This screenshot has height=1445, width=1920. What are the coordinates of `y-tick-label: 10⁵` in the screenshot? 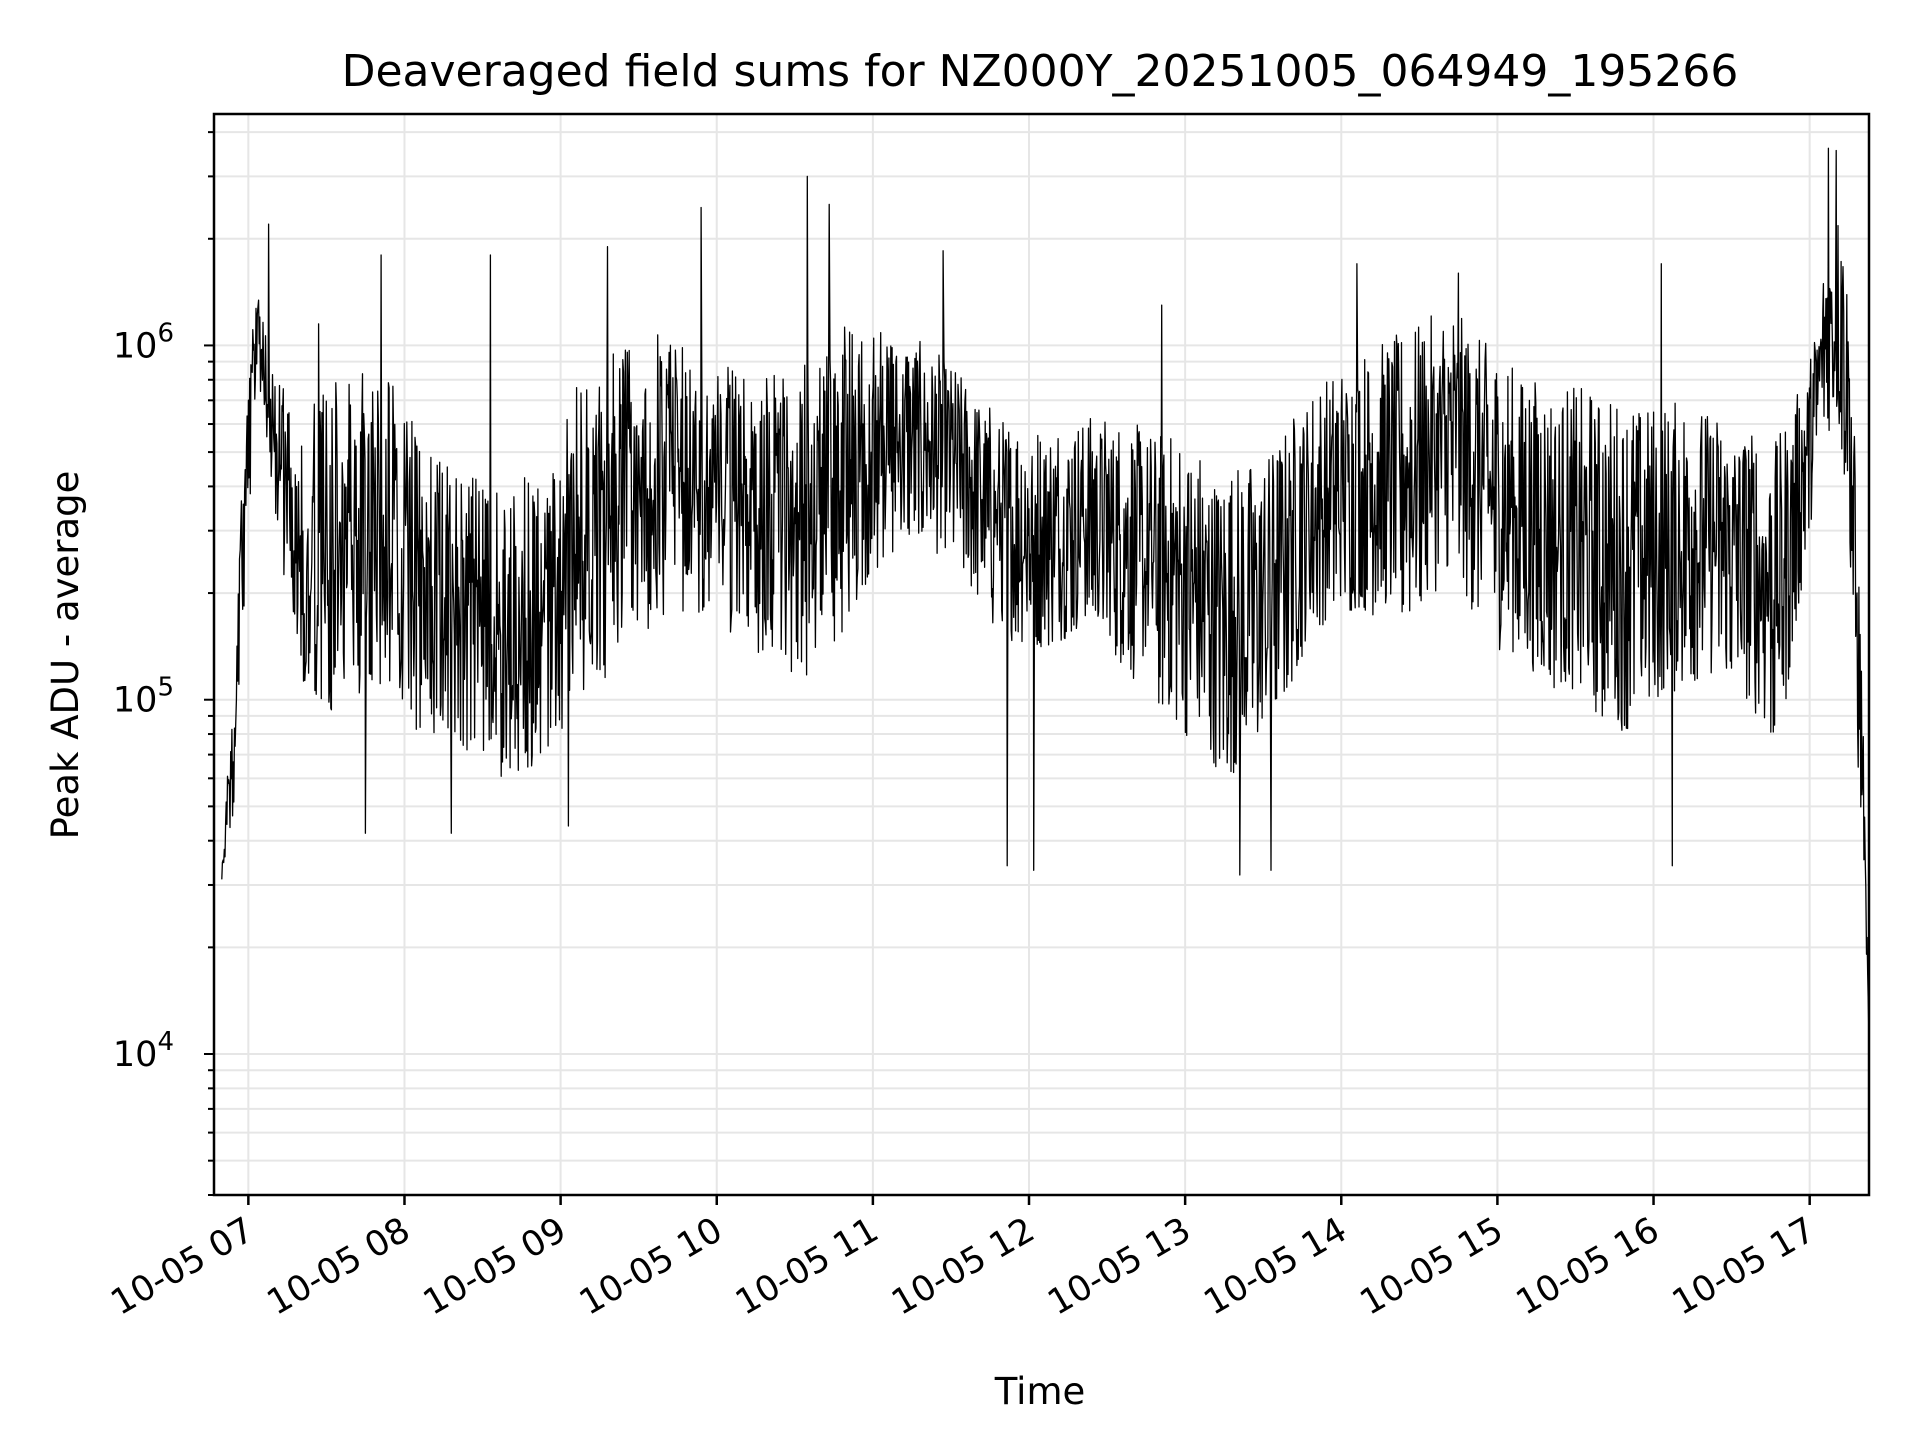 It's located at (143, 697).